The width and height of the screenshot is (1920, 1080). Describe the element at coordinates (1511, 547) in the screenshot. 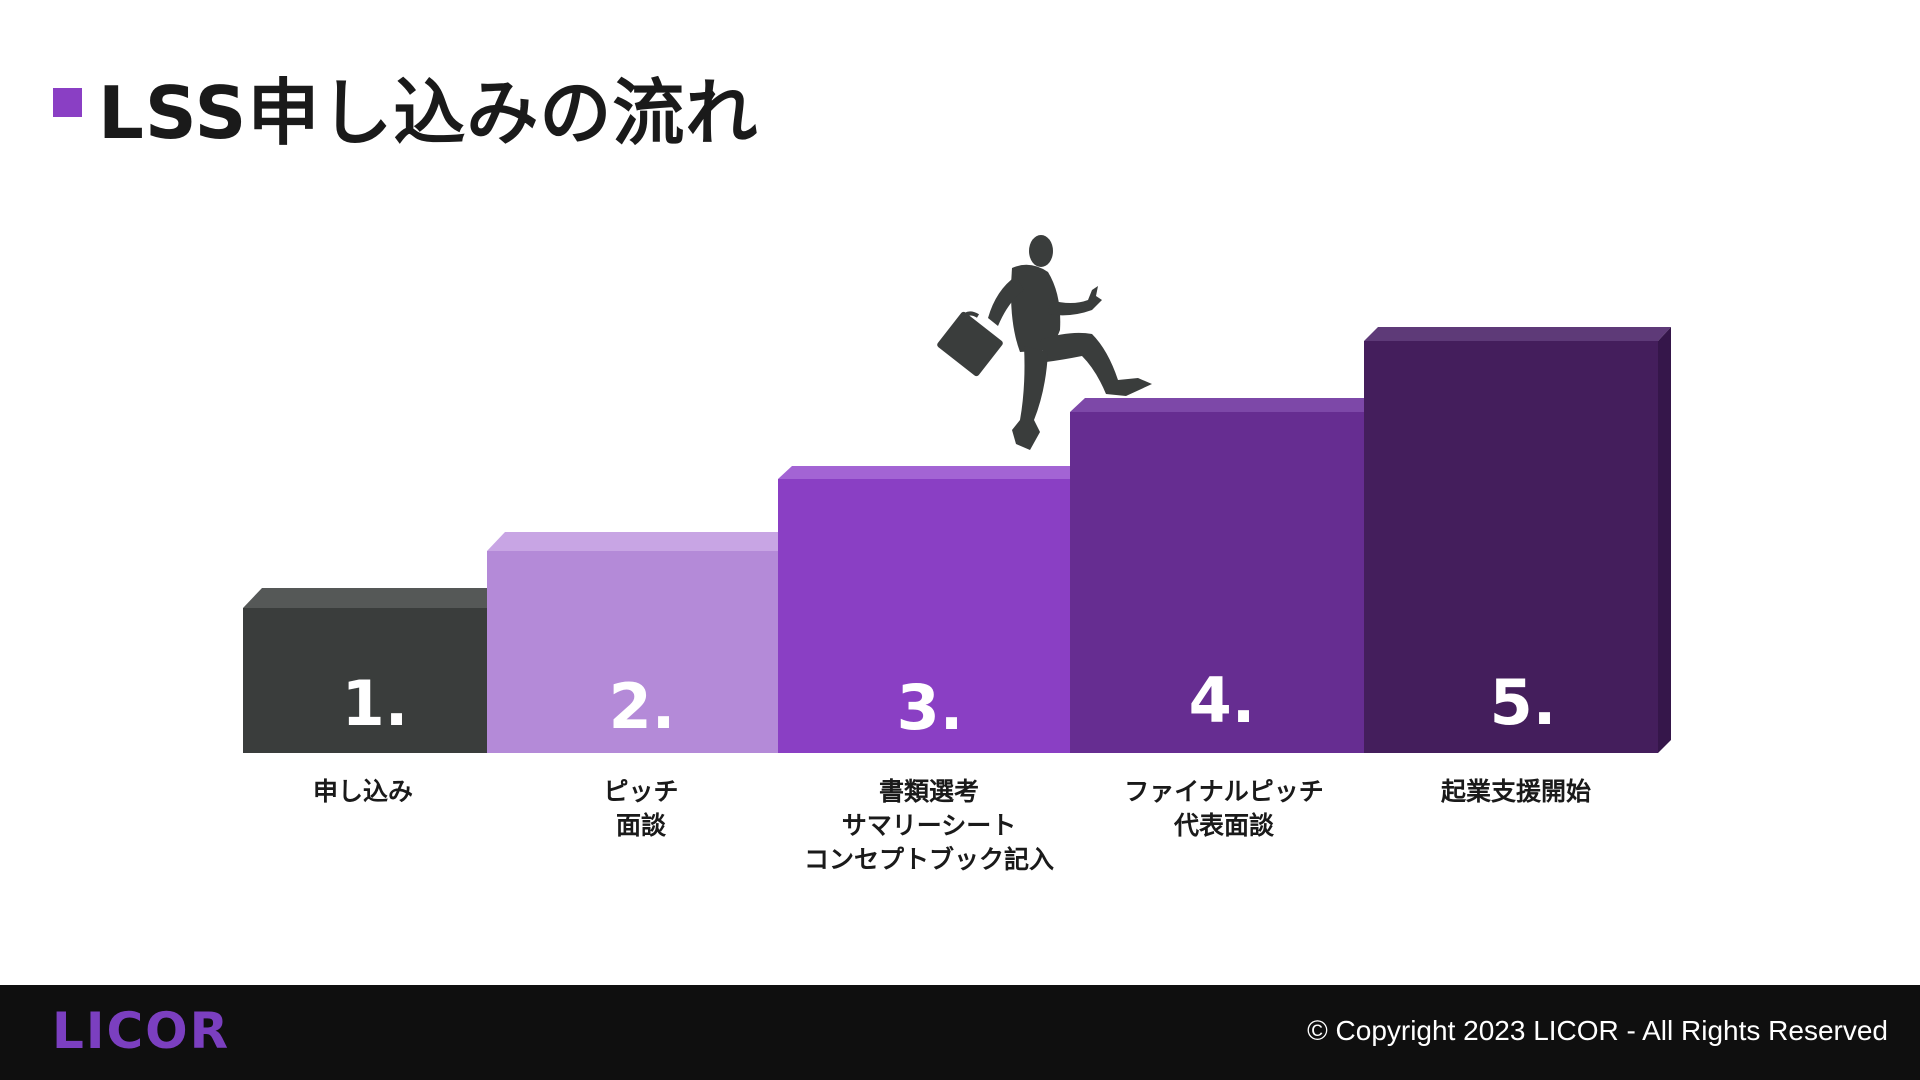

I see `step-5-front` at that location.